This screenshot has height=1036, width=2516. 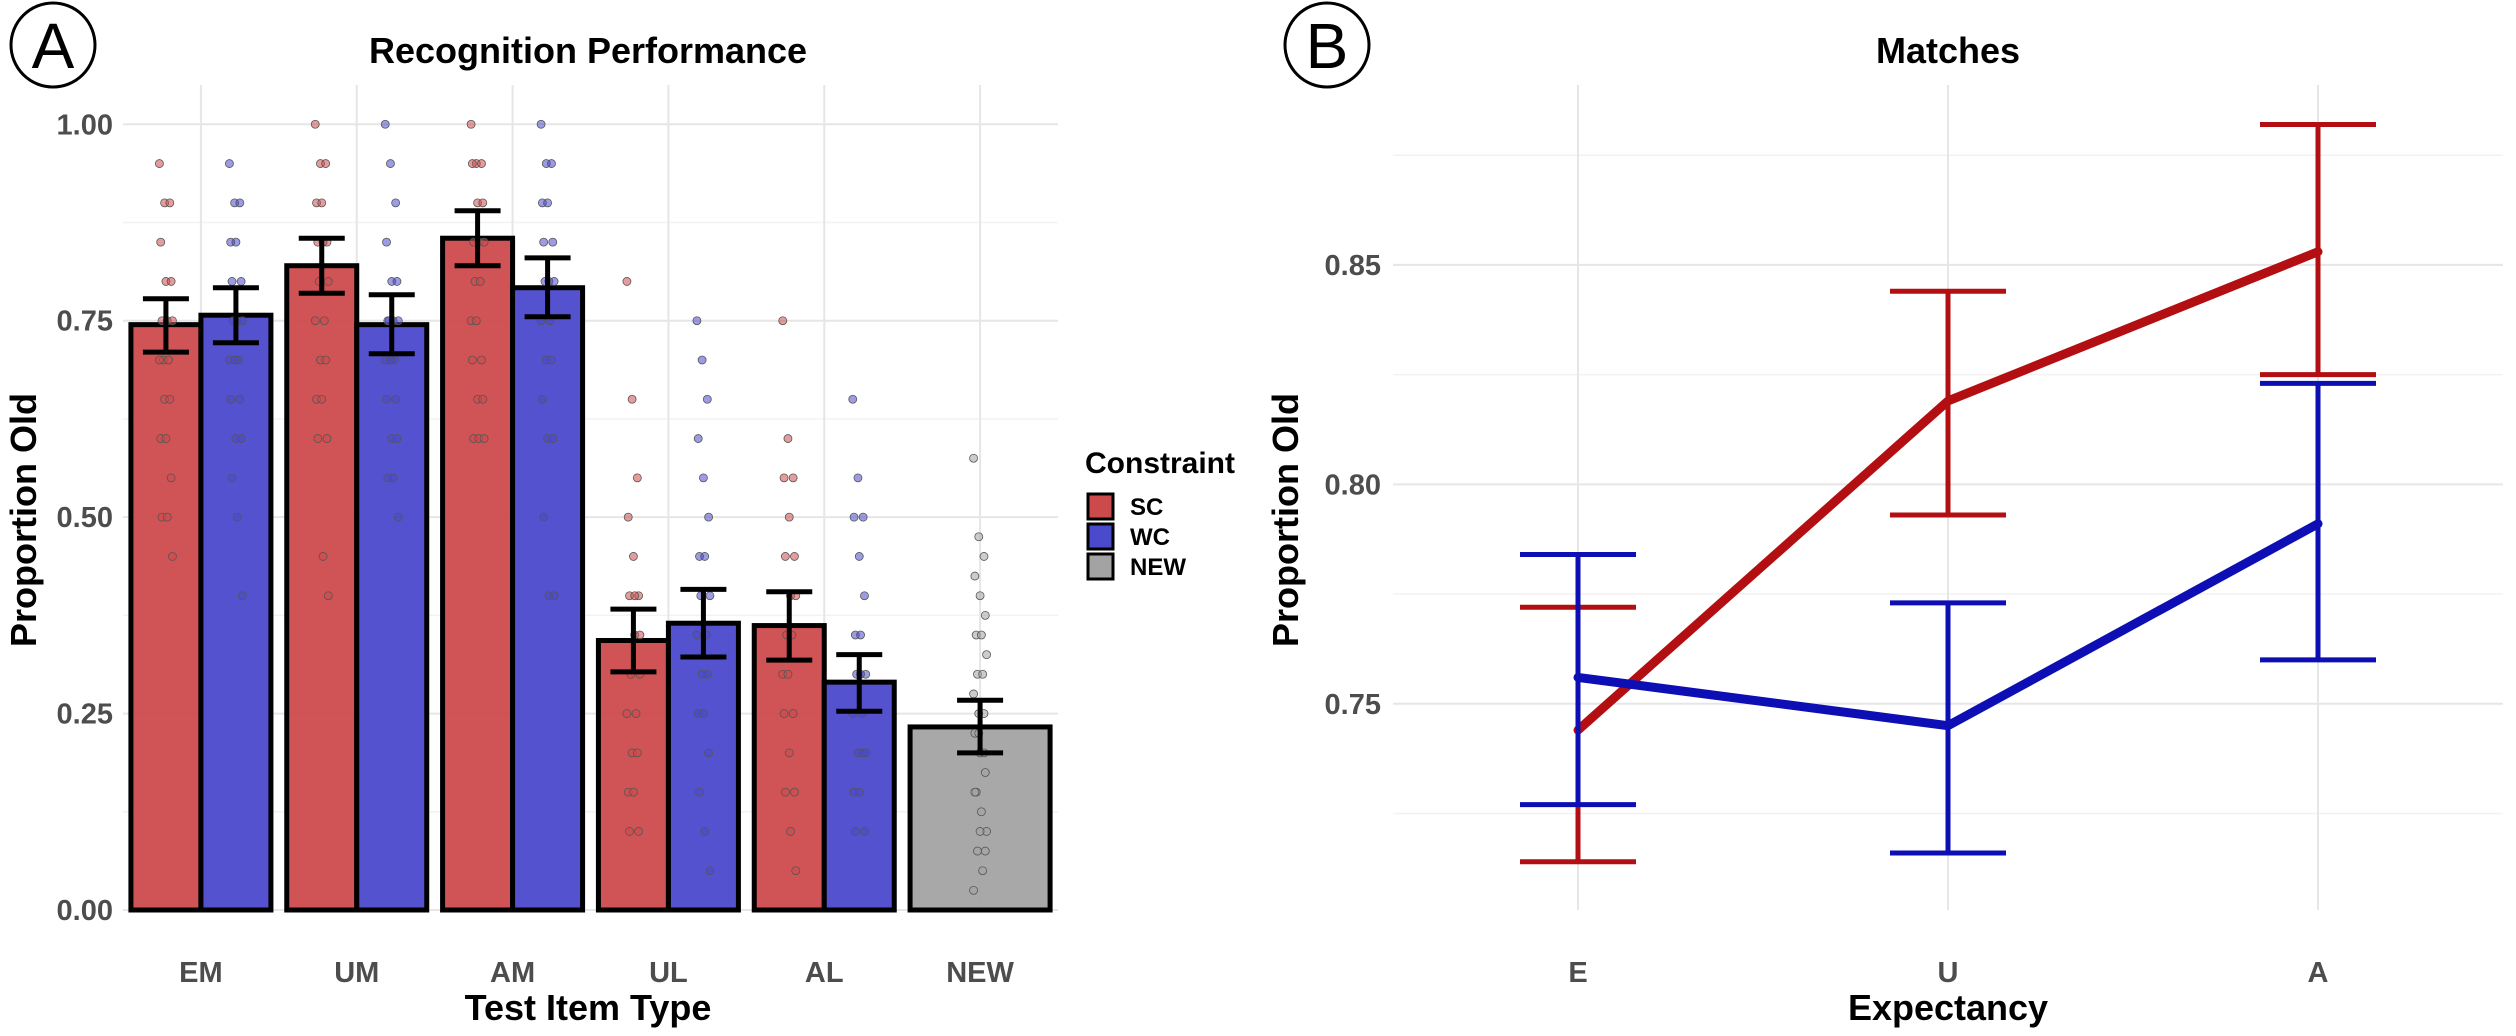 What do you see at coordinates (789, 768) in the screenshot?
I see `bar-sc-al` at bounding box center [789, 768].